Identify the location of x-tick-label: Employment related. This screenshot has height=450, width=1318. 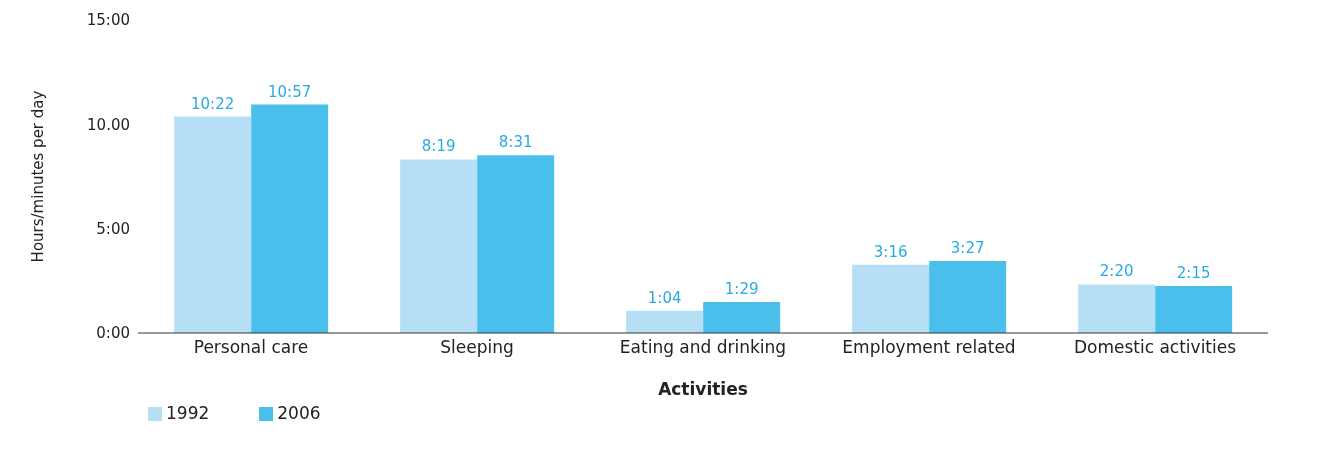
(929, 347).